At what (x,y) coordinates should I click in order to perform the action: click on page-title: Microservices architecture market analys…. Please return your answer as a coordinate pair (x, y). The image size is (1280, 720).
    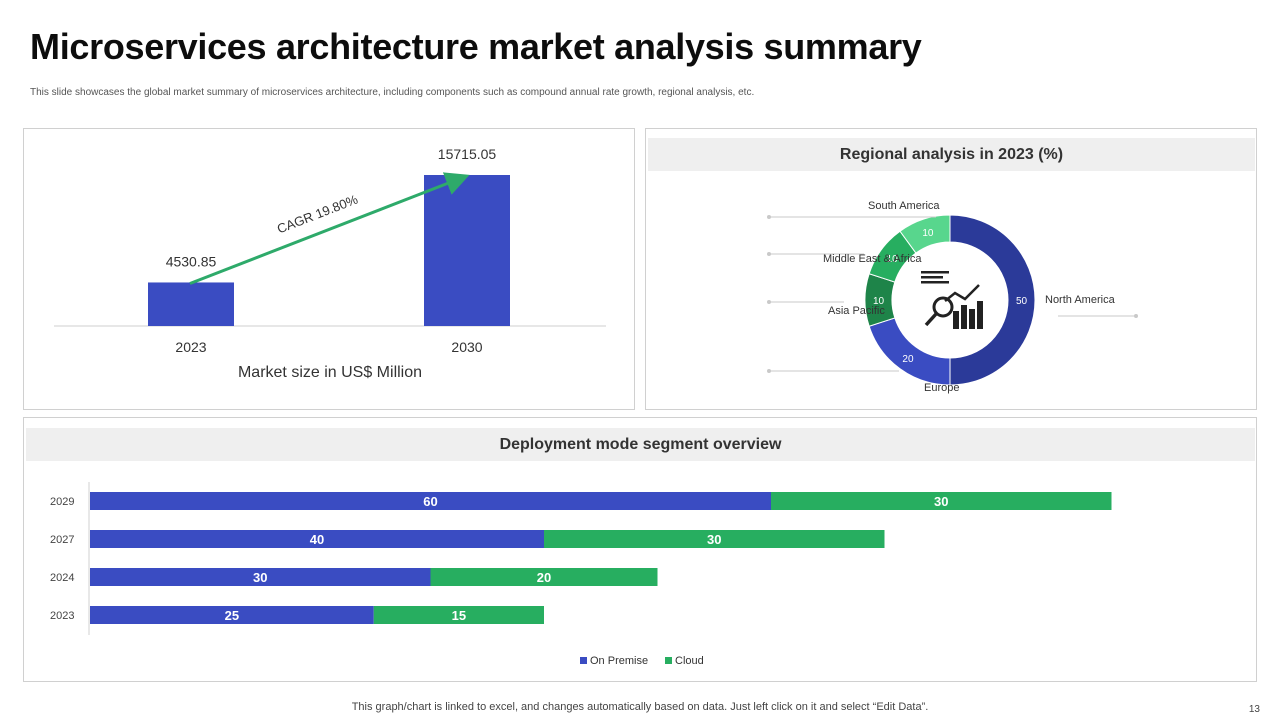
    Looking at the image, I should click on (476, 46).